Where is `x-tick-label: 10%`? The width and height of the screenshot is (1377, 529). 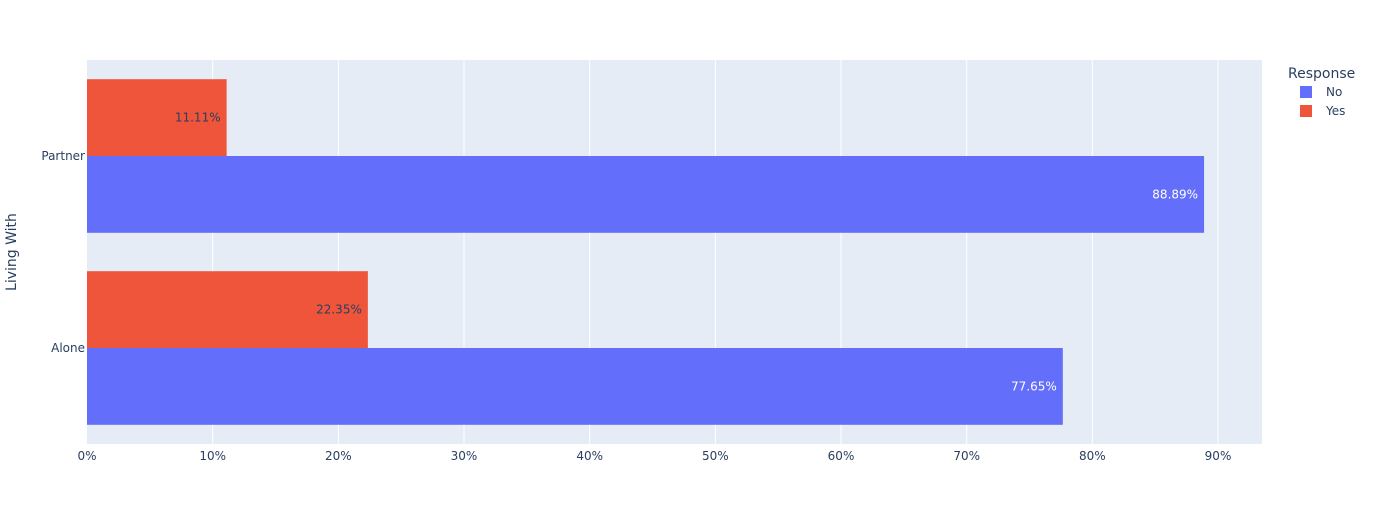 x-tick-label: 10% is located at coordinates (212, 456).